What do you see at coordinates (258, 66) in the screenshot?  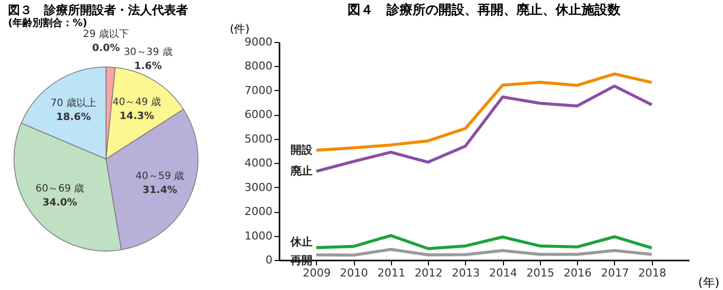 I see `y-tick-label: 8000` at bounding box center [258, 66].